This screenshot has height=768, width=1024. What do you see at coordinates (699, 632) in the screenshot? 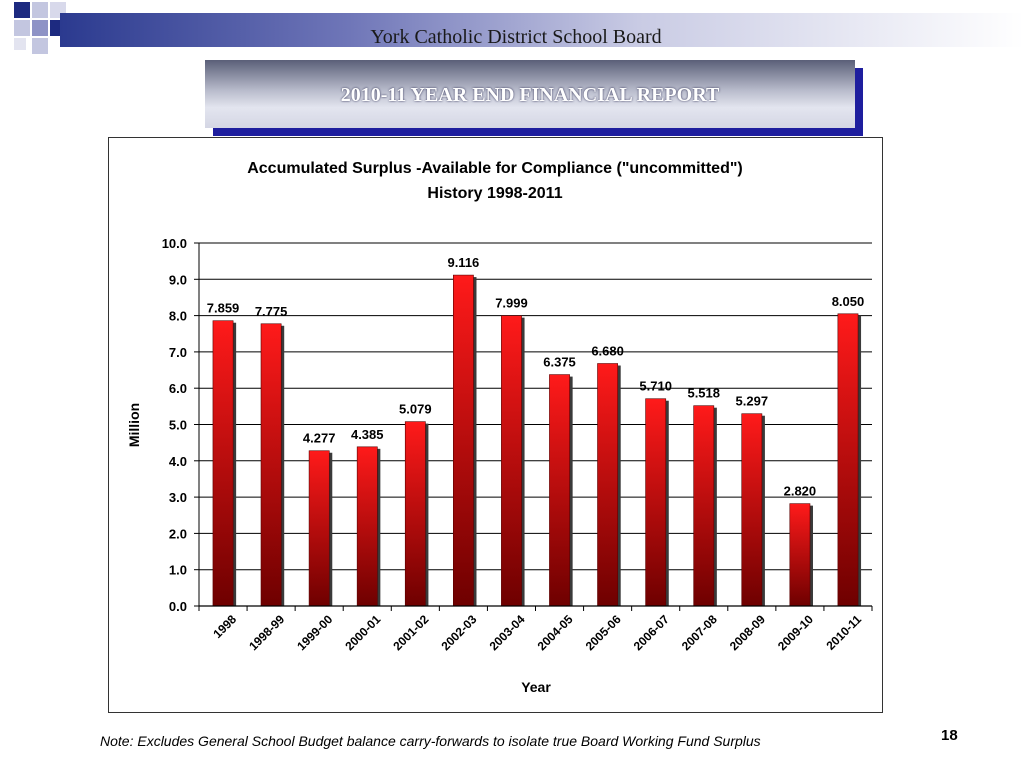
I see `x-tick-label: 2007-08` at bounding box center [699, 632].